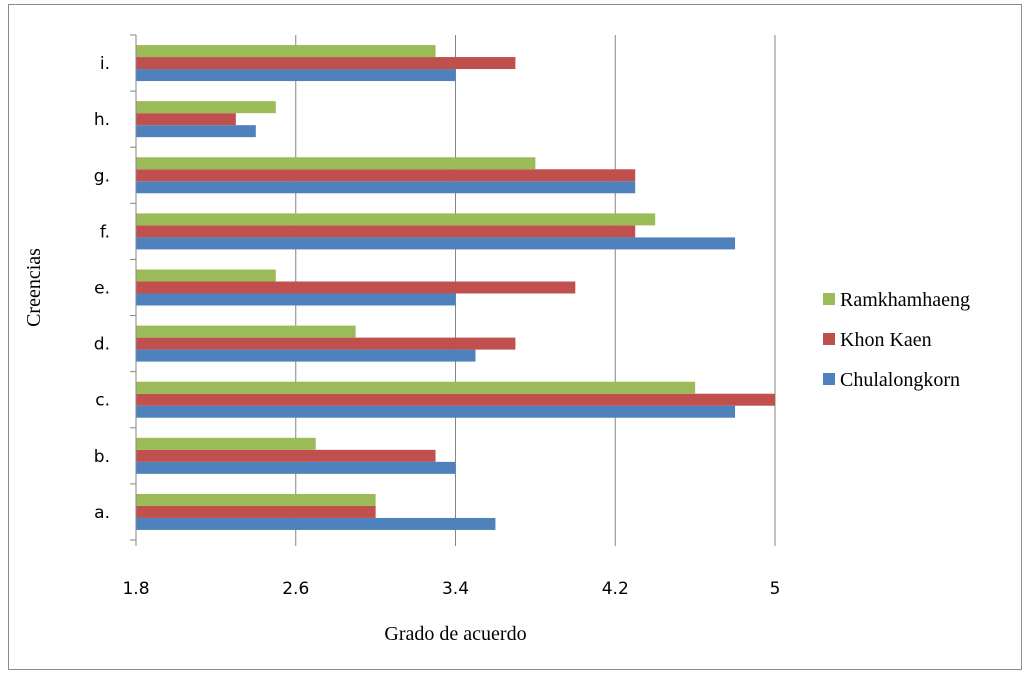 The height and width of the screenshot is (674, 1032). Describe the element at coordinates (102, 513) in the screenshot. I see `y-tick-label: a.` at that location.